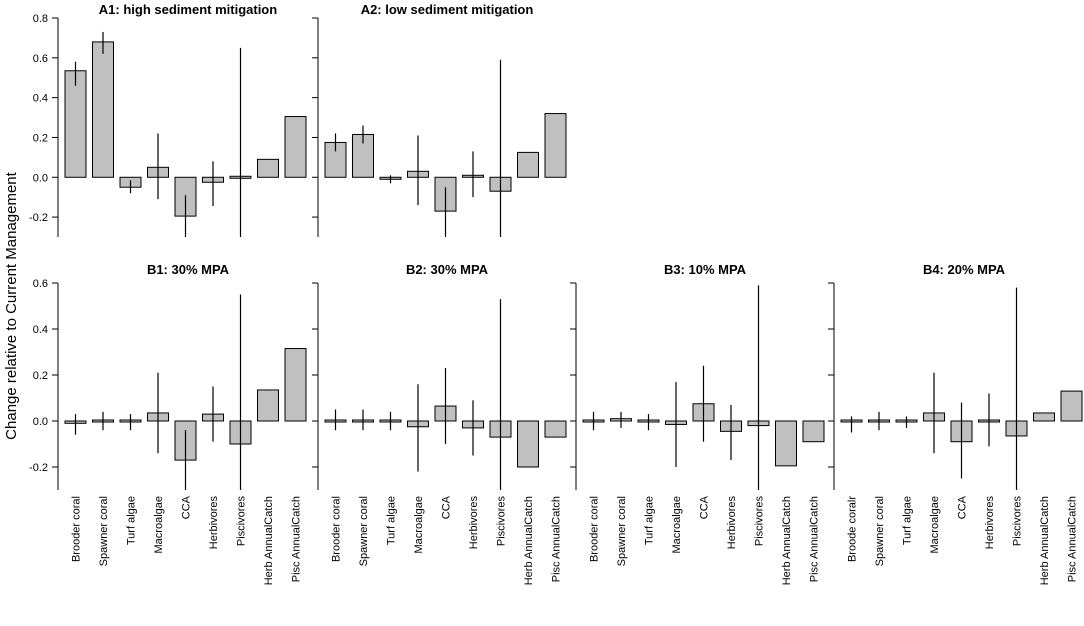 The image size is (1084, 626). Describe the element at coordinates (40, 19) in the screenshot. I see `panel-1-y-tick-label: 0.8` at that location.